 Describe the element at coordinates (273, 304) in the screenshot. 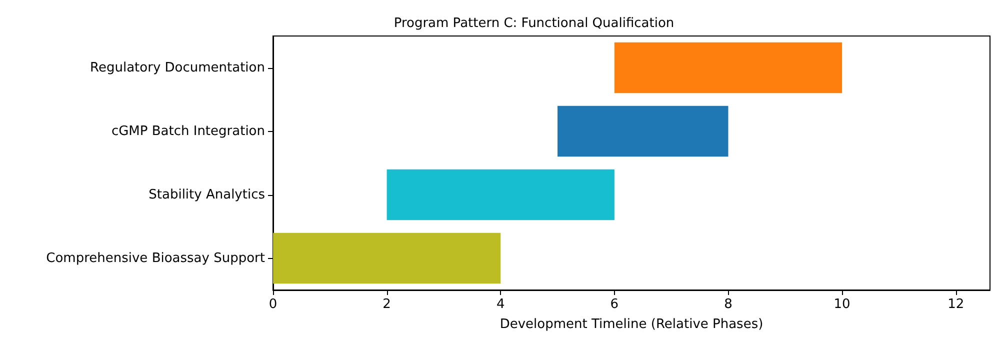

I see `x-tick-label: 0` at that location.